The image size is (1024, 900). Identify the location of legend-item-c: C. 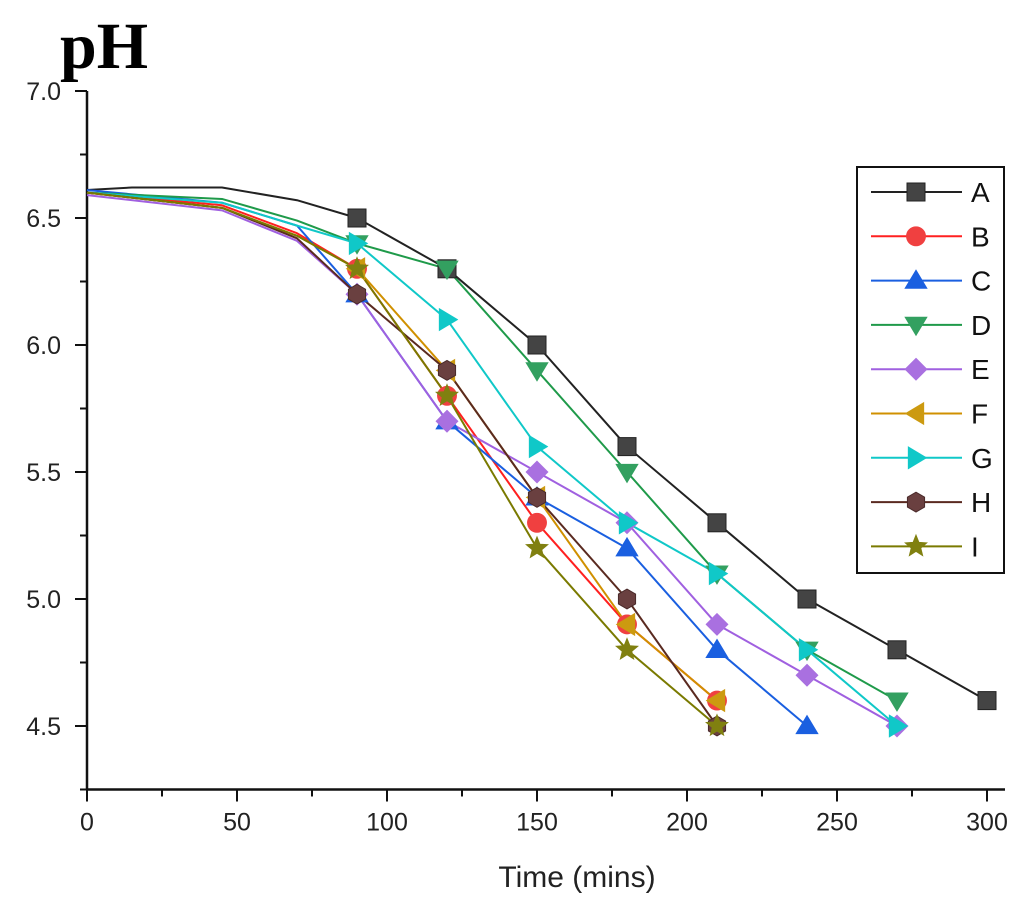
(931, 281).